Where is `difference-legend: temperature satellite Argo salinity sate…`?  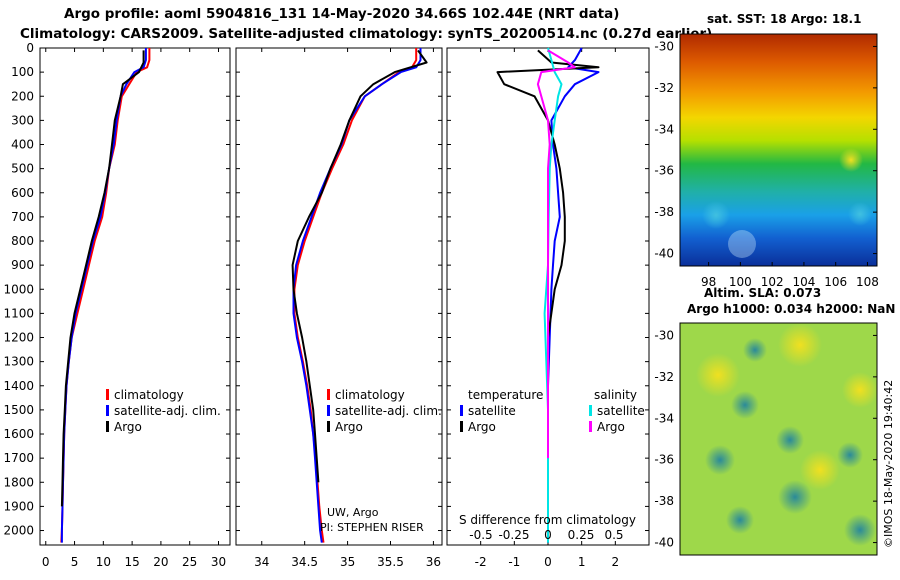
difference-legend: temperature satellite Argo salinity sate… is located at coordinates (552, 411).